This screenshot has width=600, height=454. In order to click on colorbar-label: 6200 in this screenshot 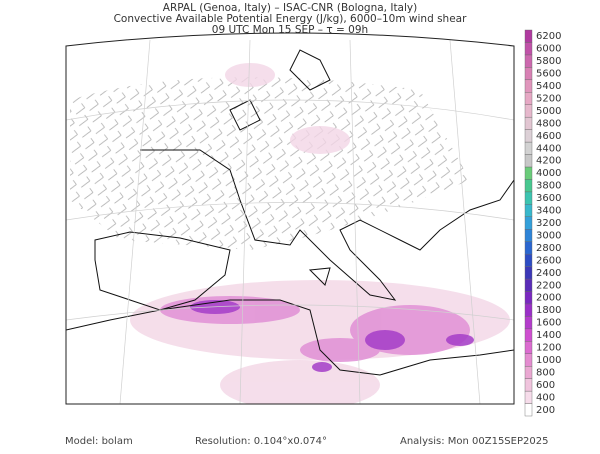, I will do `click(548, 36)`.